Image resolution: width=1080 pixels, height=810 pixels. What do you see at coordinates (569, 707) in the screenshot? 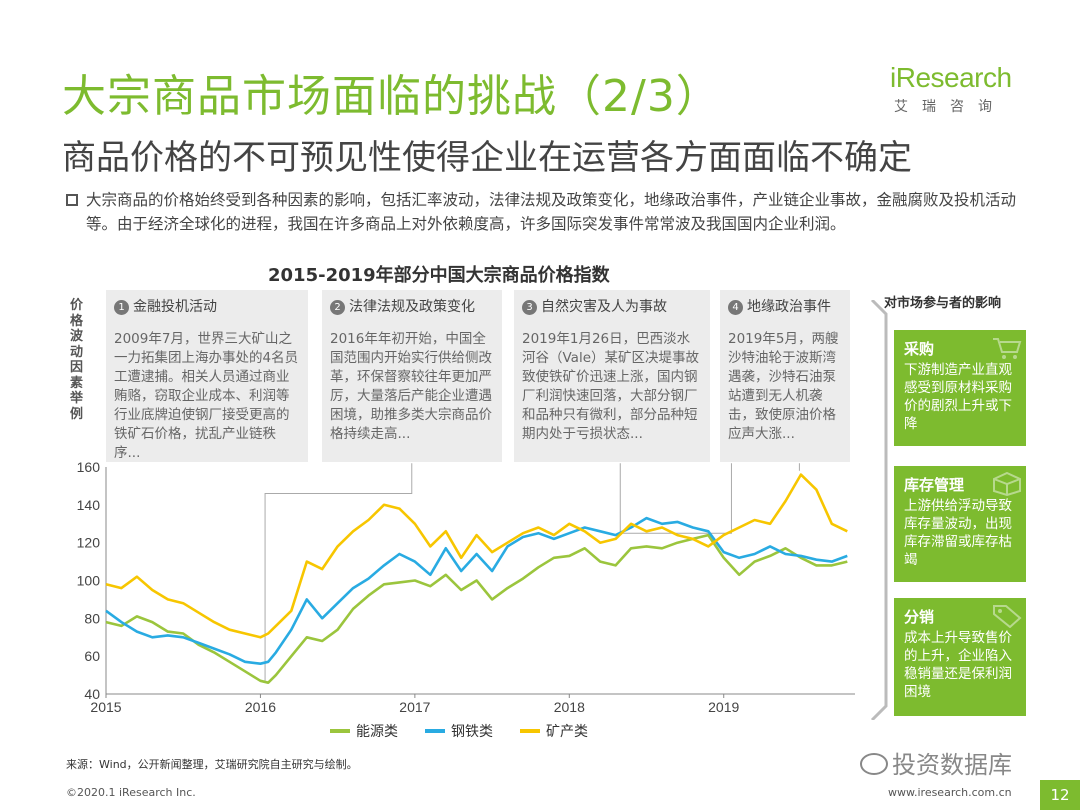
I see `x-tick-label: 2018` at bounding box center [569, 707].